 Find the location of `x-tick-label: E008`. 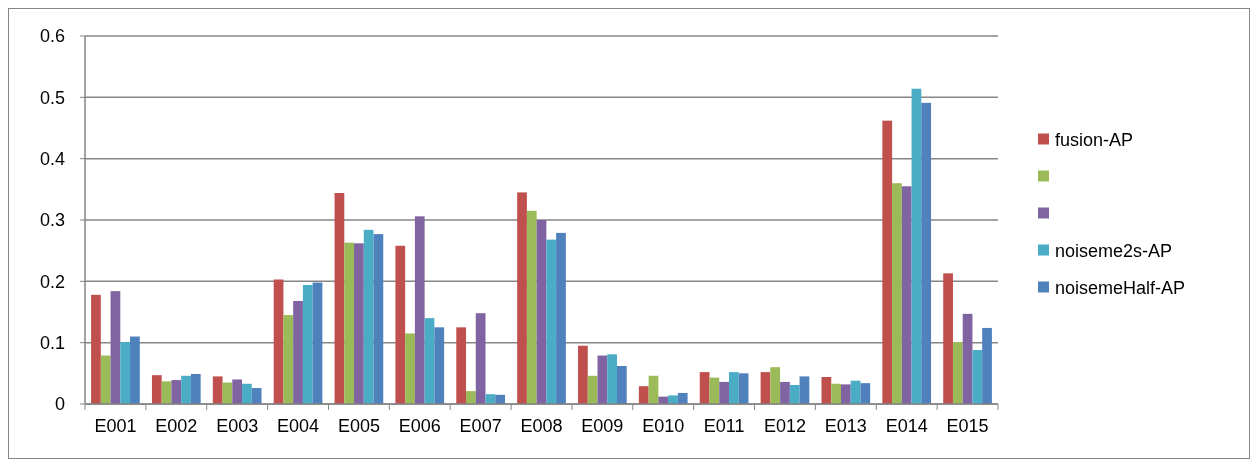

x-tick-label: E008 is located at coordinates (541, 426).